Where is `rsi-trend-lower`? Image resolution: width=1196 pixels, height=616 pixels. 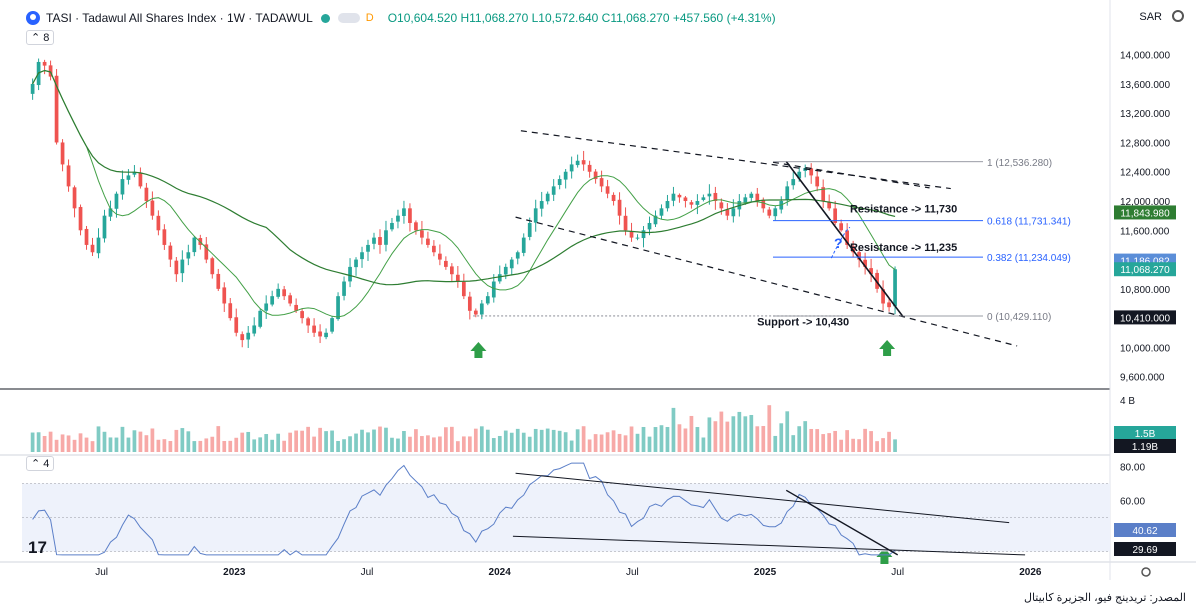 rsi-trend-lower is located at coordinates (769, 545).